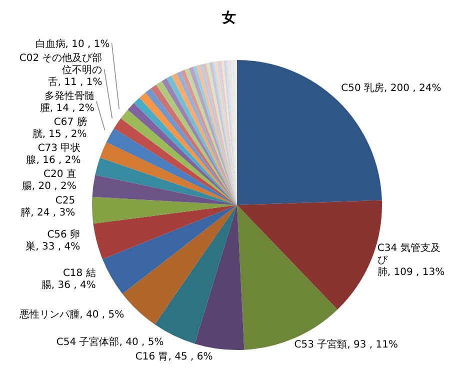 Image resolution: width=458 pixels, height=383 pixels. Describe the element at coordinates (53, 154) in the screenshot. I see `slice-label: C73 甲状腺, 16 , 2%` at that location.